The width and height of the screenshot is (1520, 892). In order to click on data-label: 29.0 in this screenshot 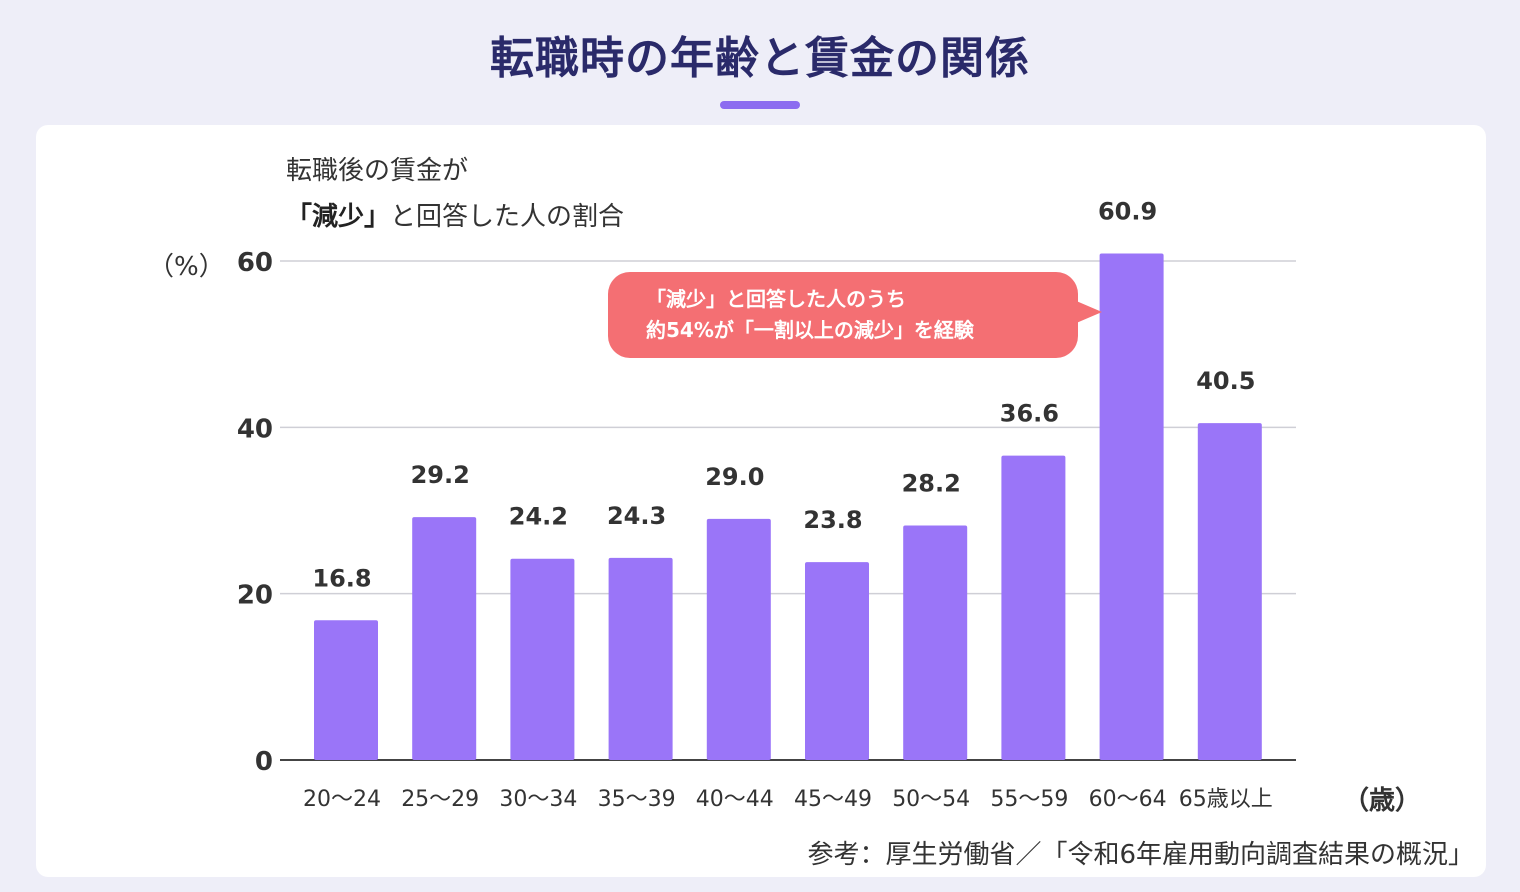, I will do `click(734, 477)`.